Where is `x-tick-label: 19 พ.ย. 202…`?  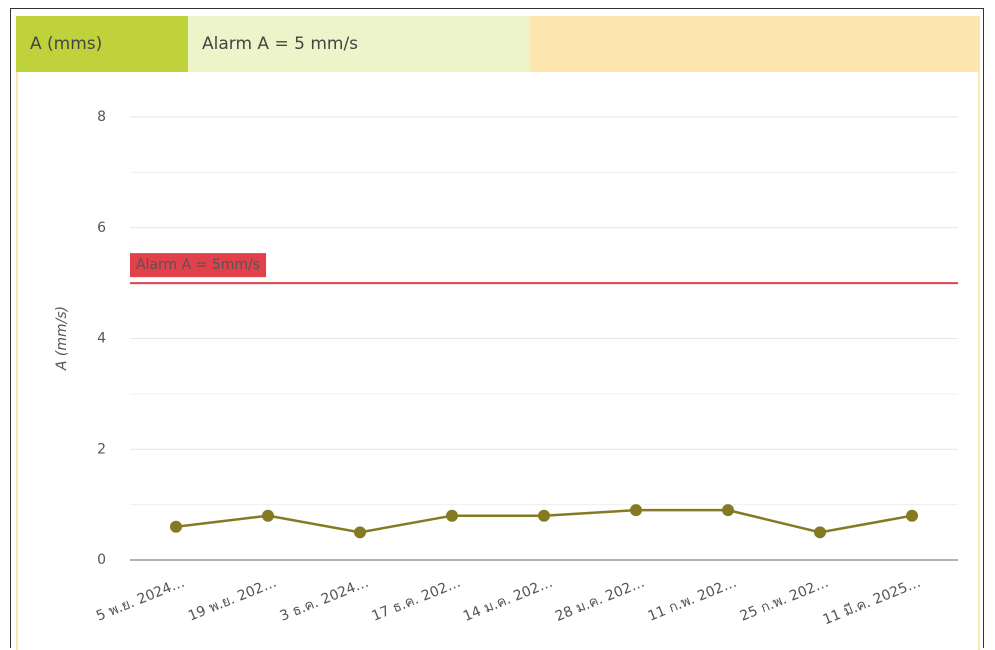 x-tick-label: 19 พ.ย. 202… is located at coordinates (232, 600).